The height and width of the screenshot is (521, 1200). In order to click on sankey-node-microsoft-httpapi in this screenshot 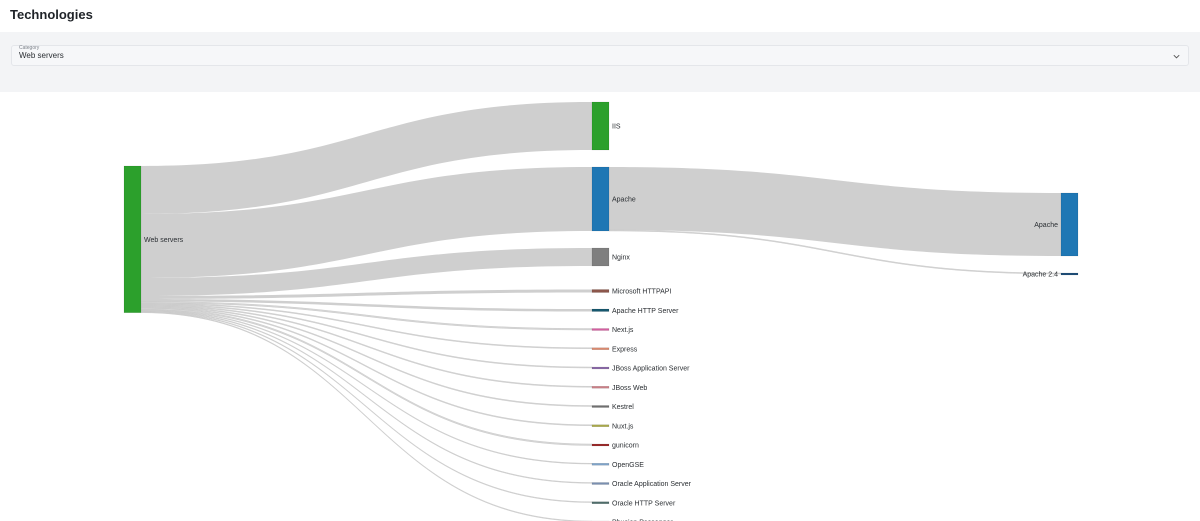, I will do `click(600, 291)`.